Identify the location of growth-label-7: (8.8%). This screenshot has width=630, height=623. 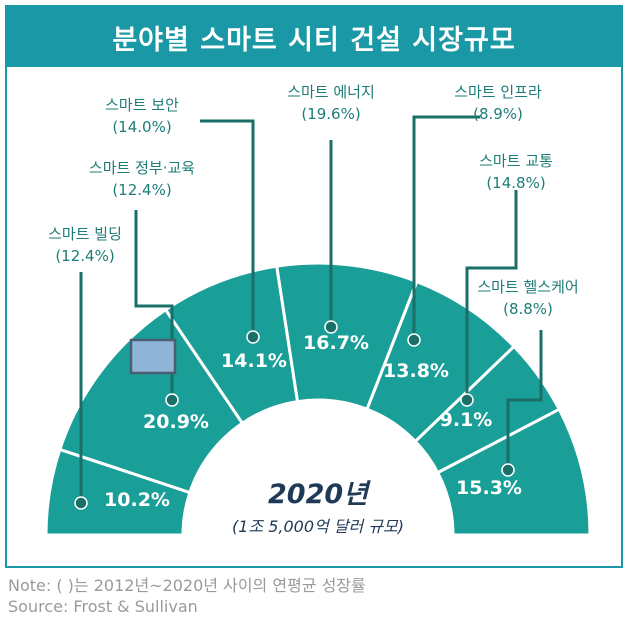
(528, 309).